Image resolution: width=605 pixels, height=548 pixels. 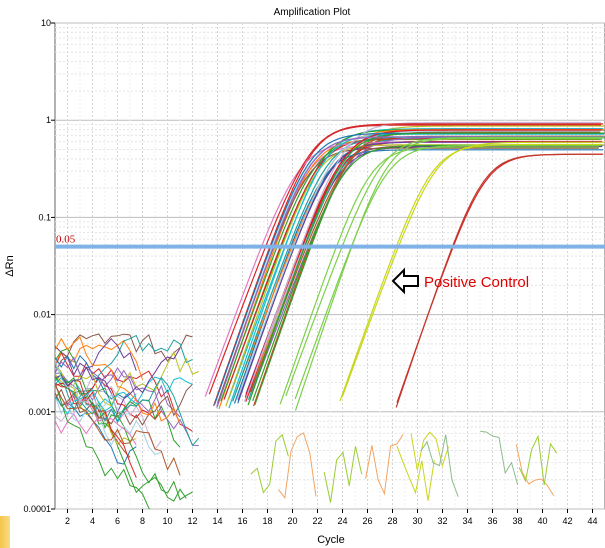 I want to click on x-tick-label: 44, so click(x=592, y=521).